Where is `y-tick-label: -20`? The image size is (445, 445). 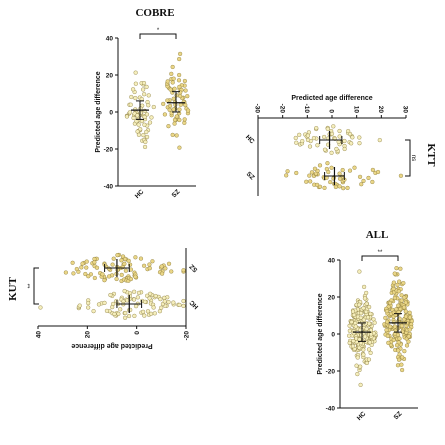
y-tick-label: -20 is located at coordinates (186, 336).